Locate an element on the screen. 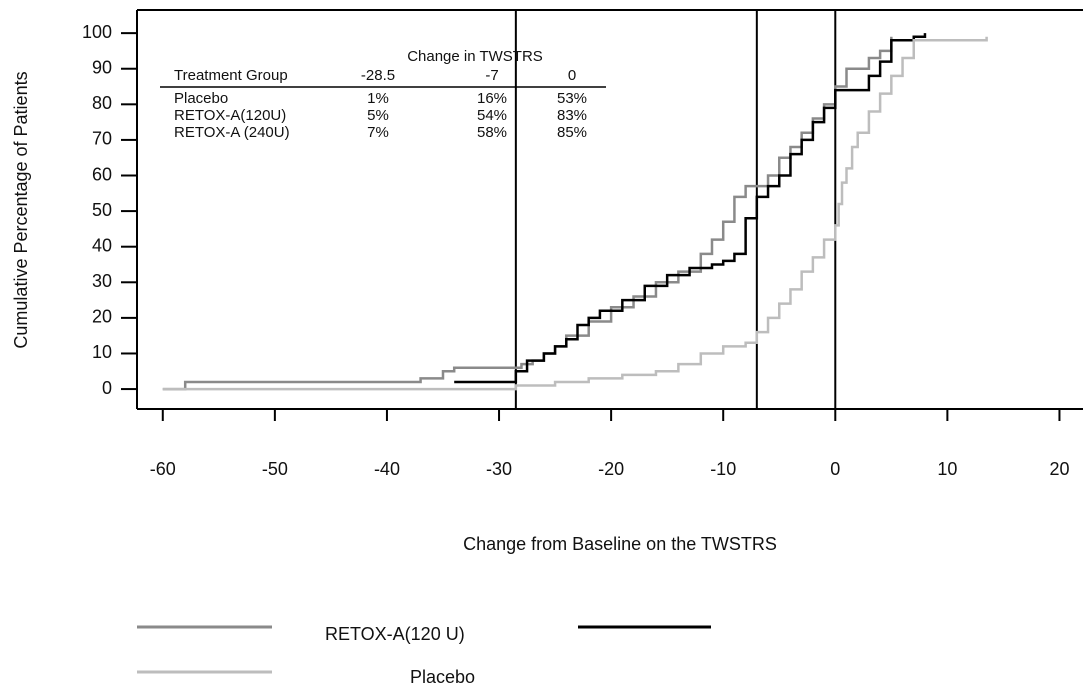 This screenshot has height=690, width=1083. table-cell: 54% is located at coordinates (492, 115).